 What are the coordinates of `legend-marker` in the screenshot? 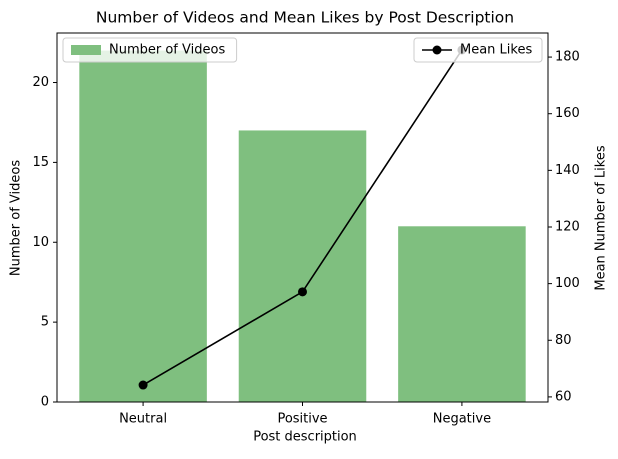 It's located at (437, 50).